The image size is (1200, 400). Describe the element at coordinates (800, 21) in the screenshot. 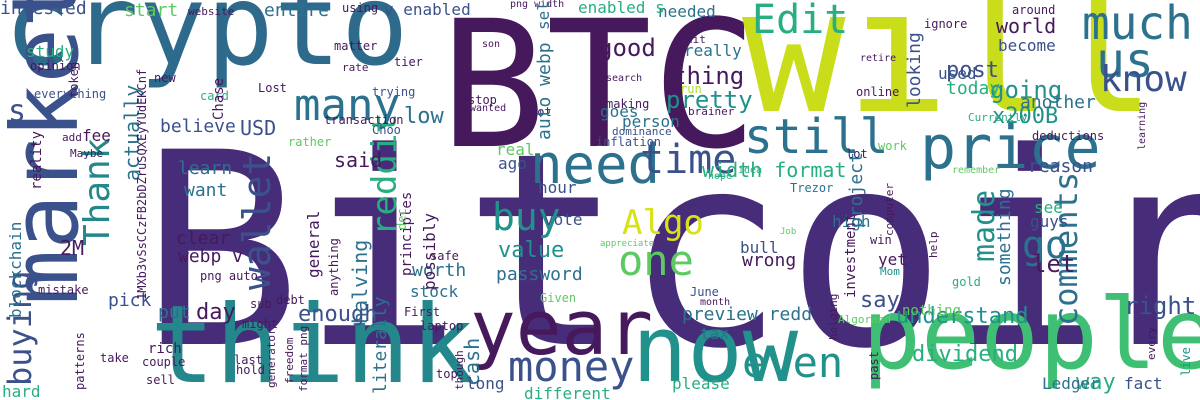

I see `word-edit: Edit` at that location.